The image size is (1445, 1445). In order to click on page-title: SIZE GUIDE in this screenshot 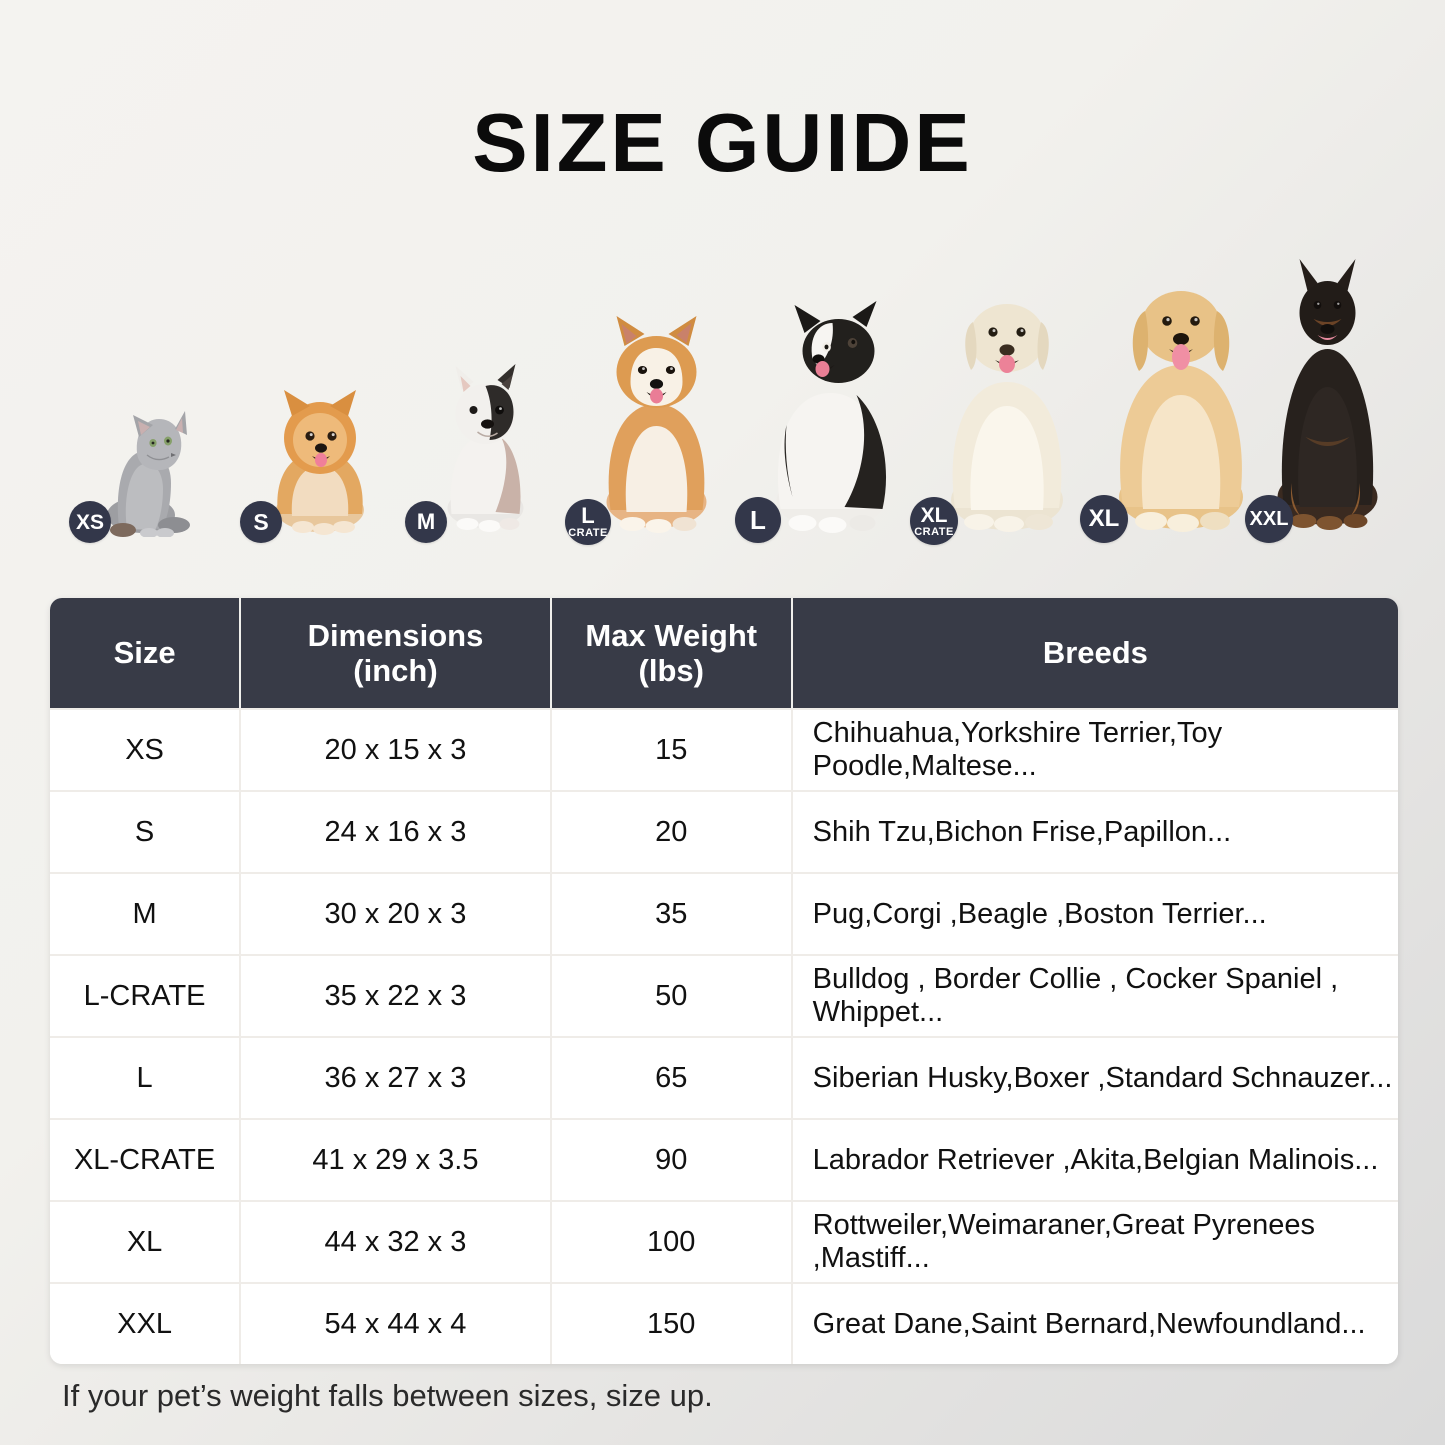, I will do `click(722, 142)`.